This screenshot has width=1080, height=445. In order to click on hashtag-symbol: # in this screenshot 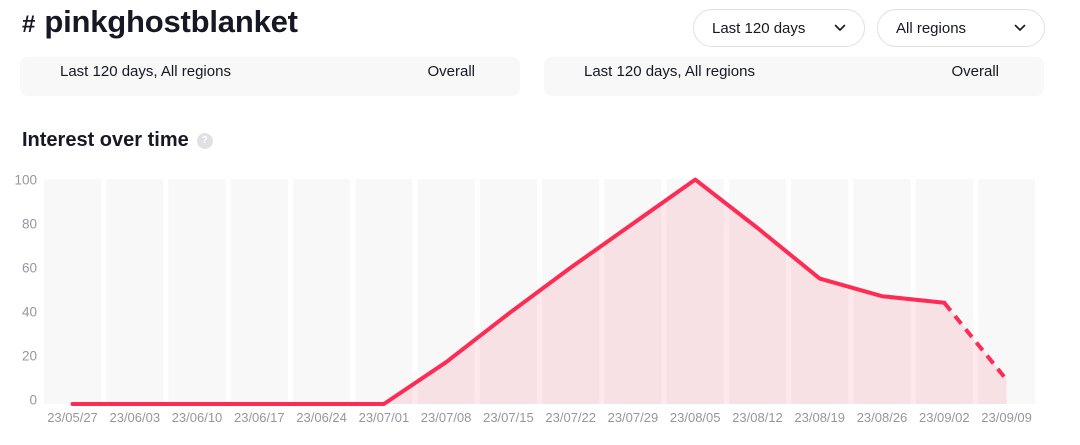, I will do `click(29, 24)`.